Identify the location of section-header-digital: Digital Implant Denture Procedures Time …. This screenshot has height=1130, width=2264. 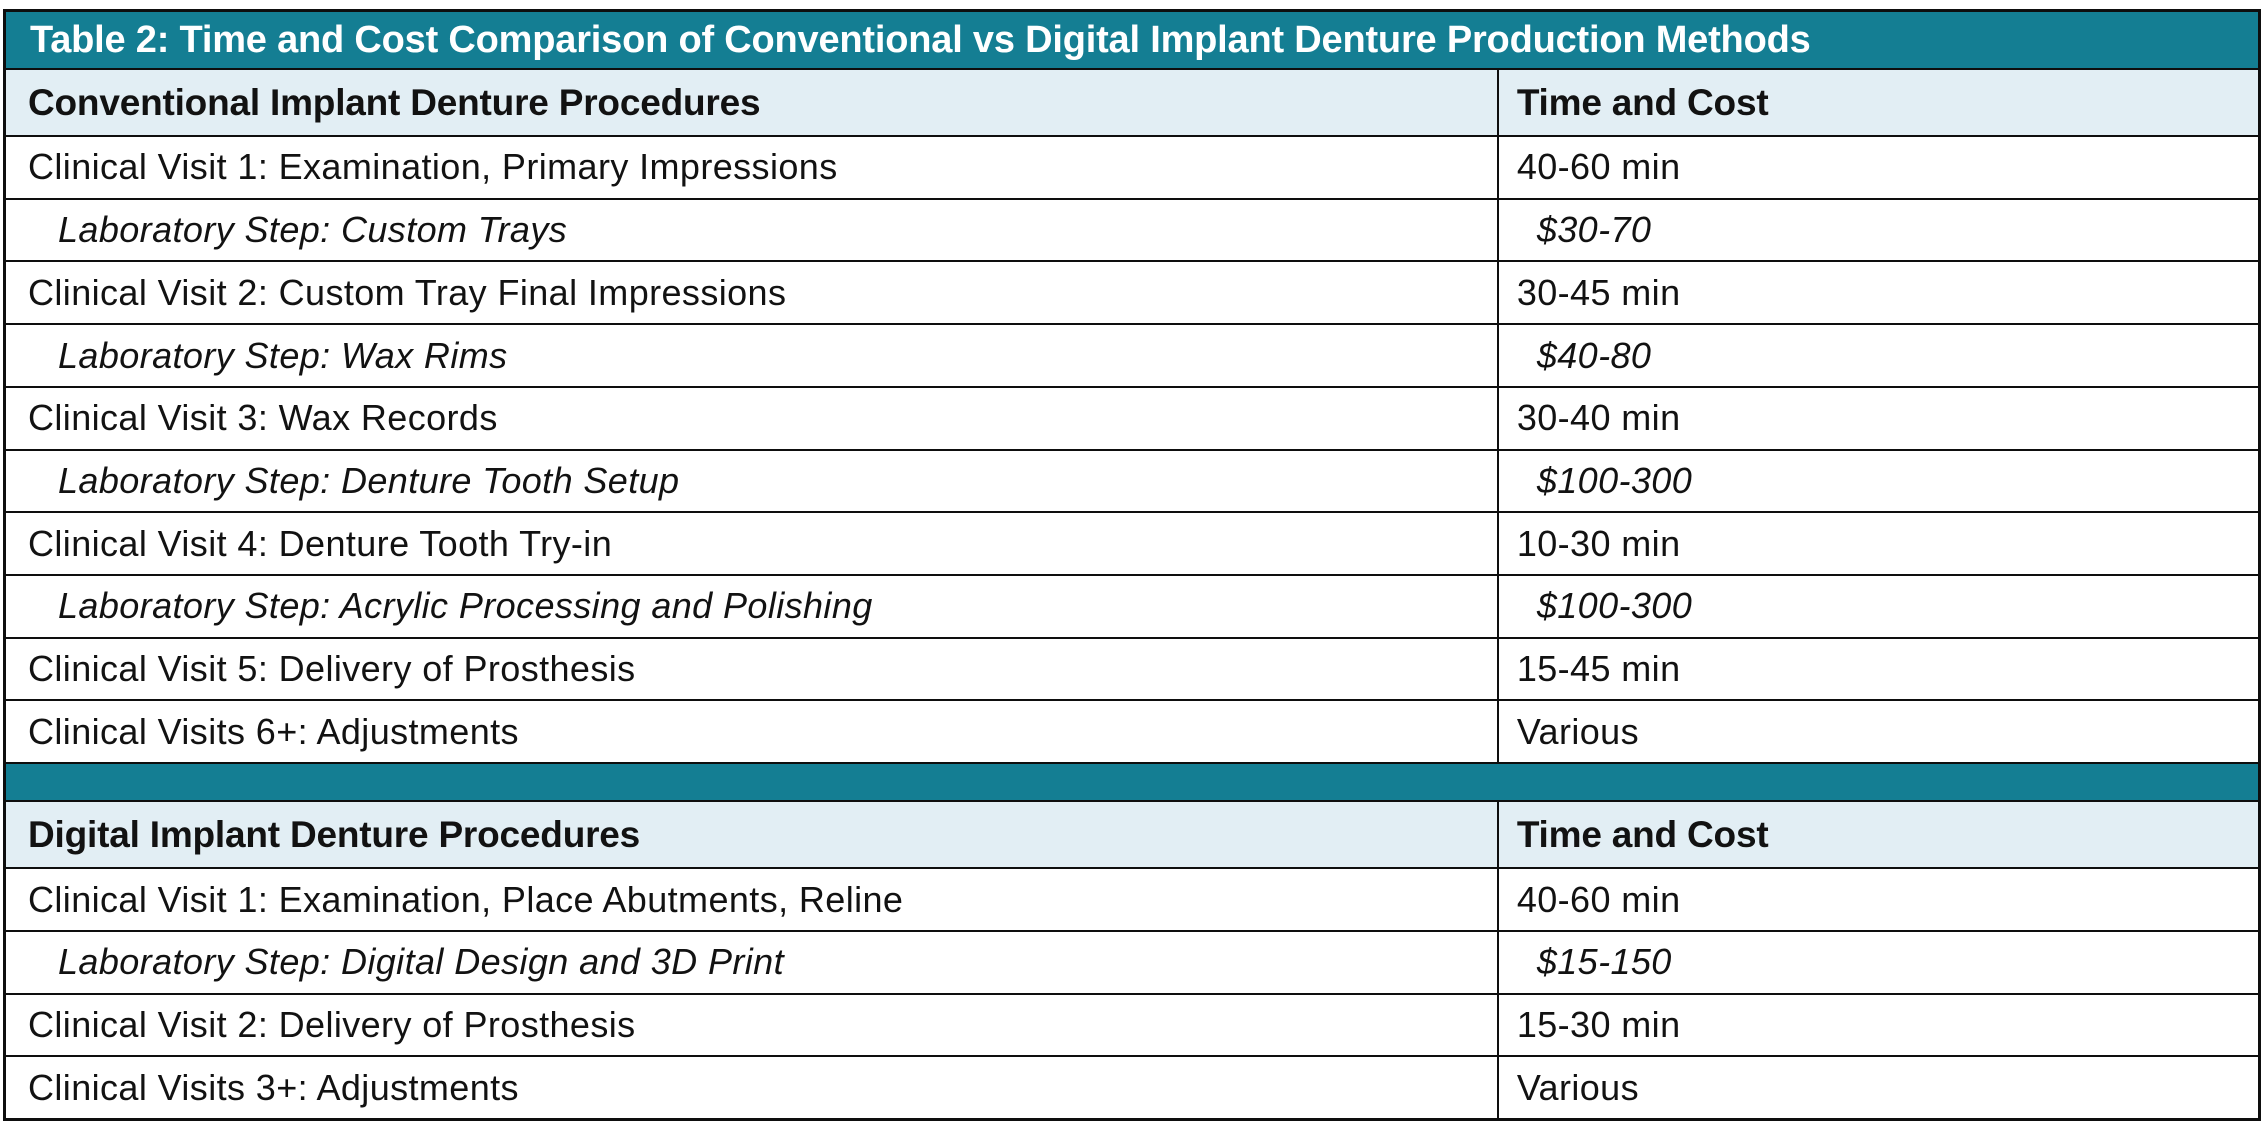
(1132, 834).